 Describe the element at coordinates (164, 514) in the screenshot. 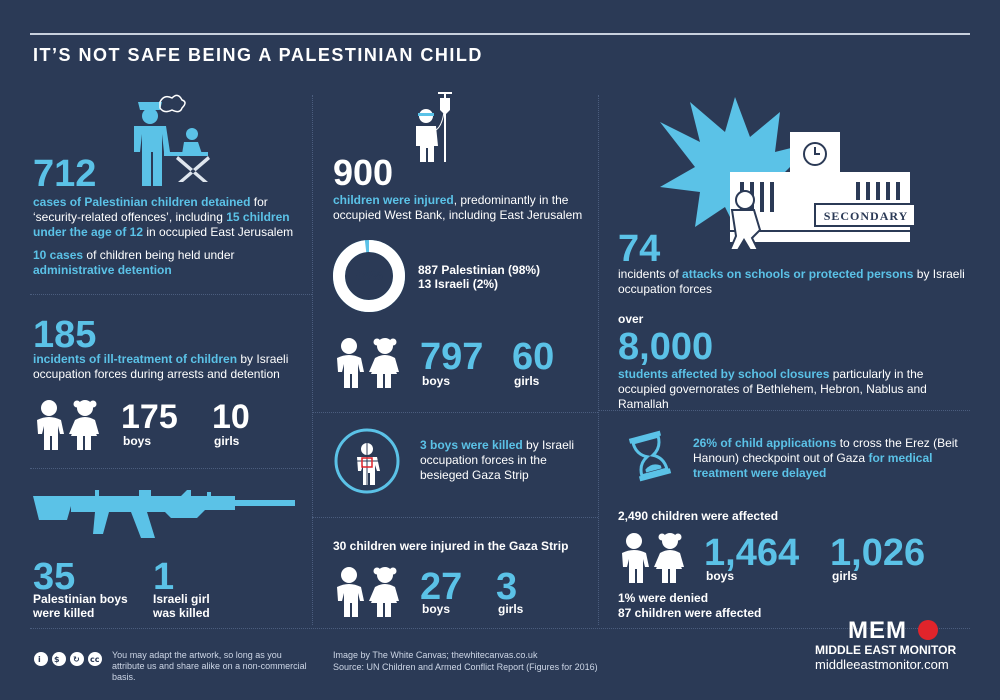

I see `rifle-icon` at that location.